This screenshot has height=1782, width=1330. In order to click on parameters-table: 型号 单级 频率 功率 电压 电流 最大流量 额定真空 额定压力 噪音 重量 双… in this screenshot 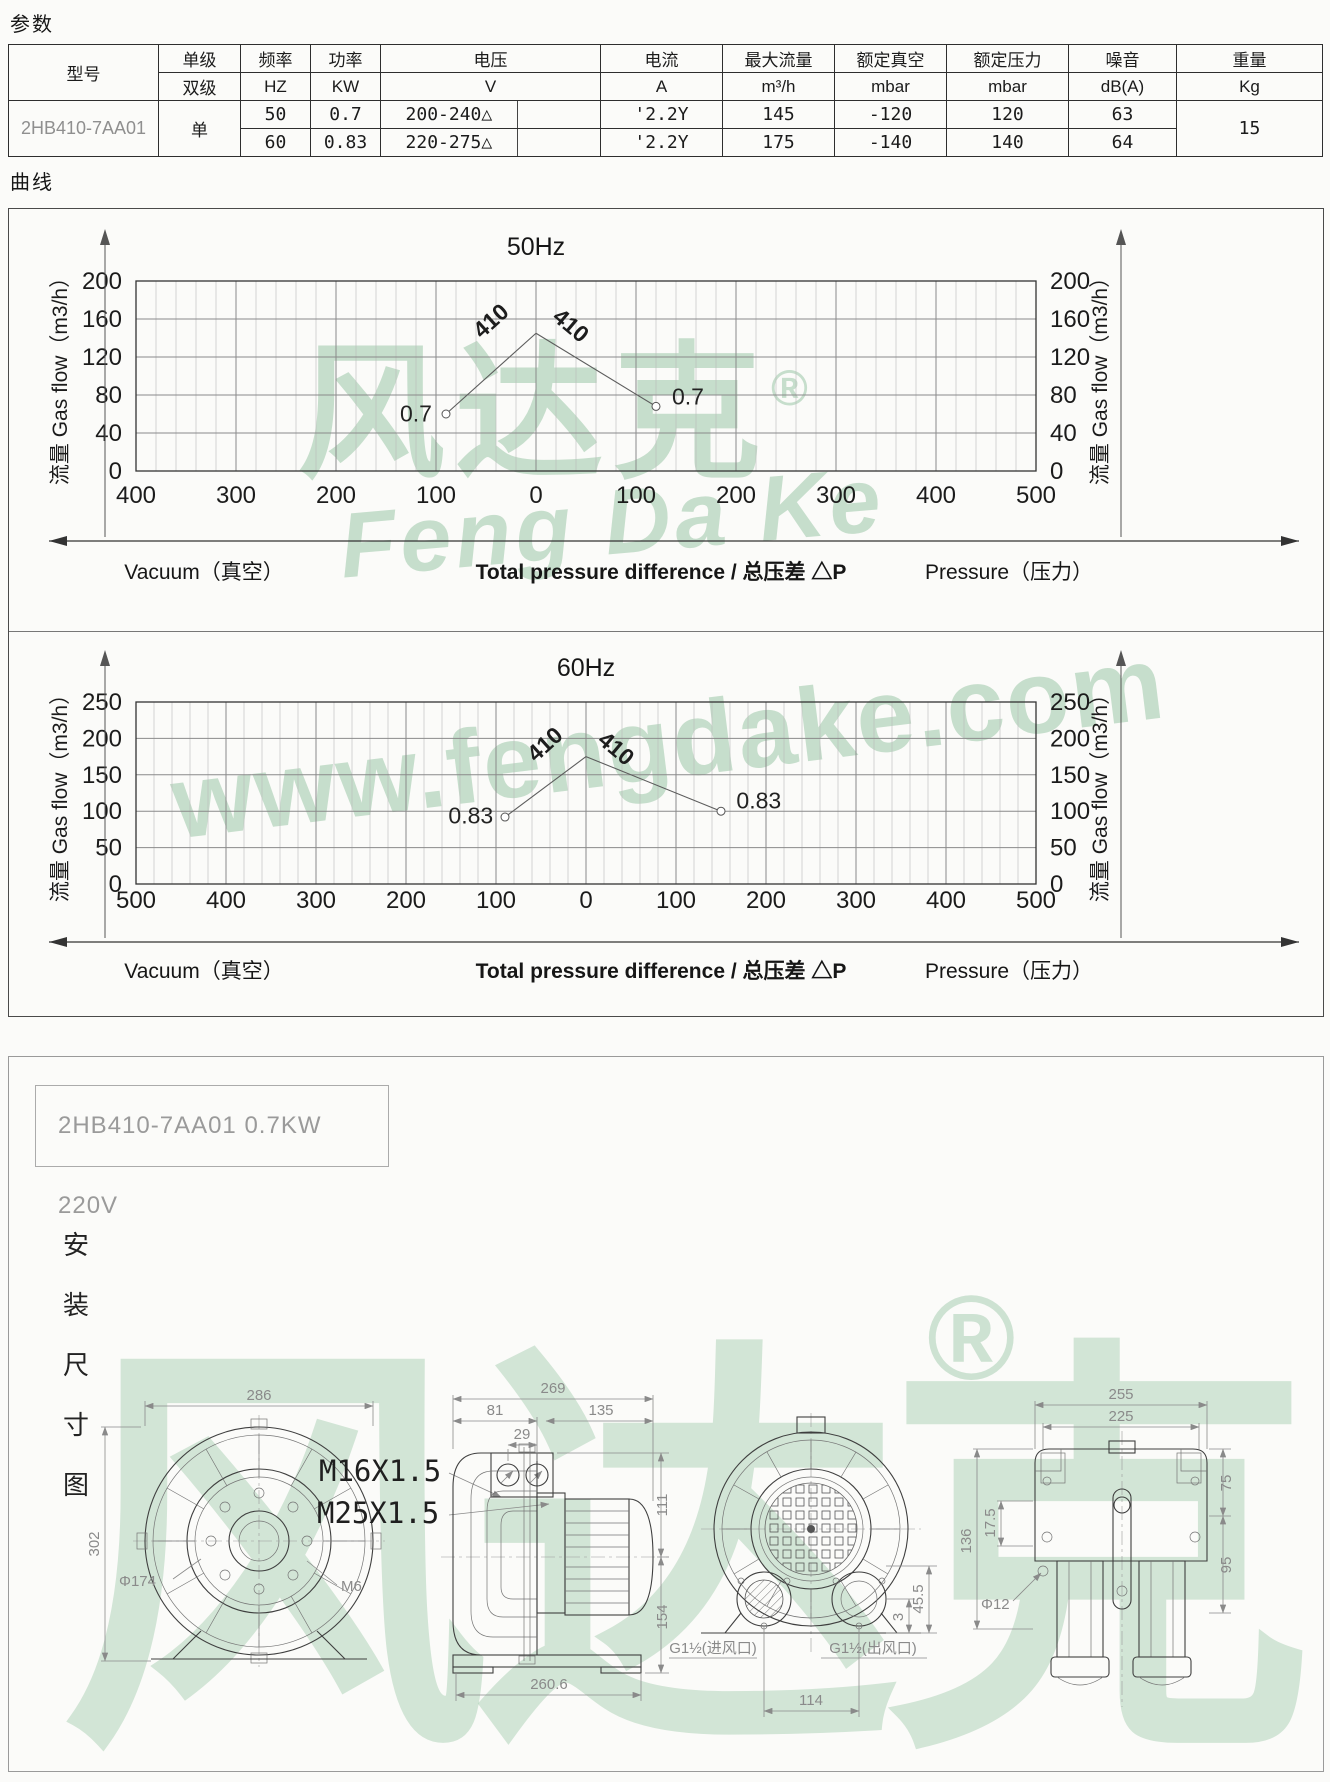, I will do `click(665, 100)`.